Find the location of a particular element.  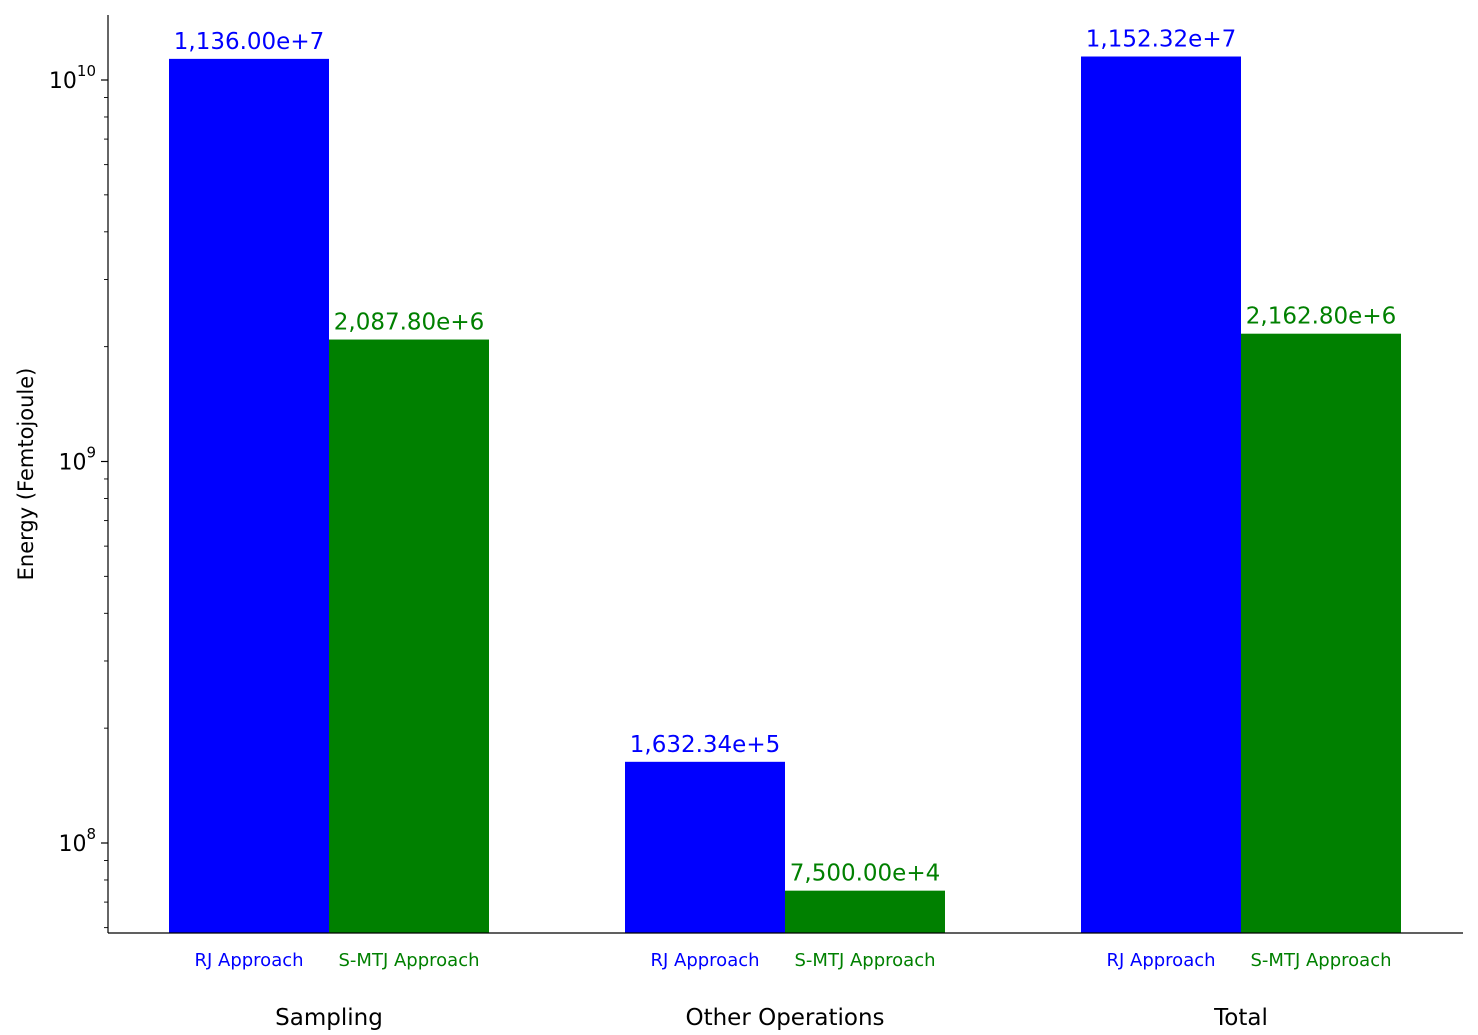

bar-value-label: 1,136.00e+7 is located at coordinates (249, 42).